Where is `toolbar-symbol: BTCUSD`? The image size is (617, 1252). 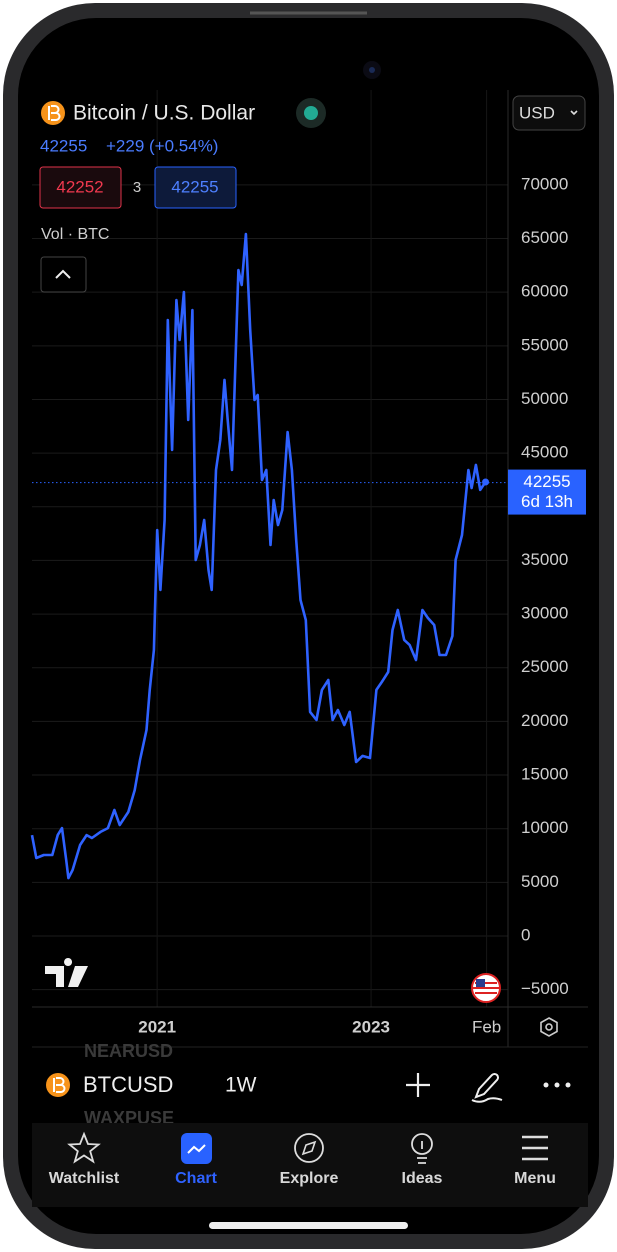 toolbar-symbol: BTCUSD is located at coordinates (128, 1084).